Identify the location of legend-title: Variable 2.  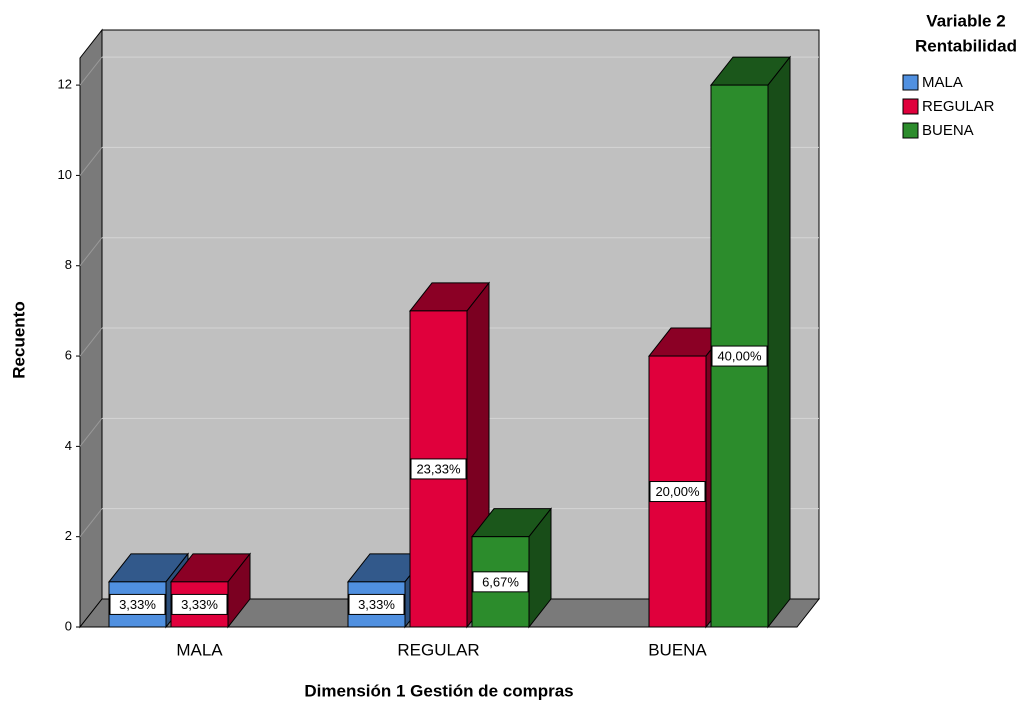
(965, 20).